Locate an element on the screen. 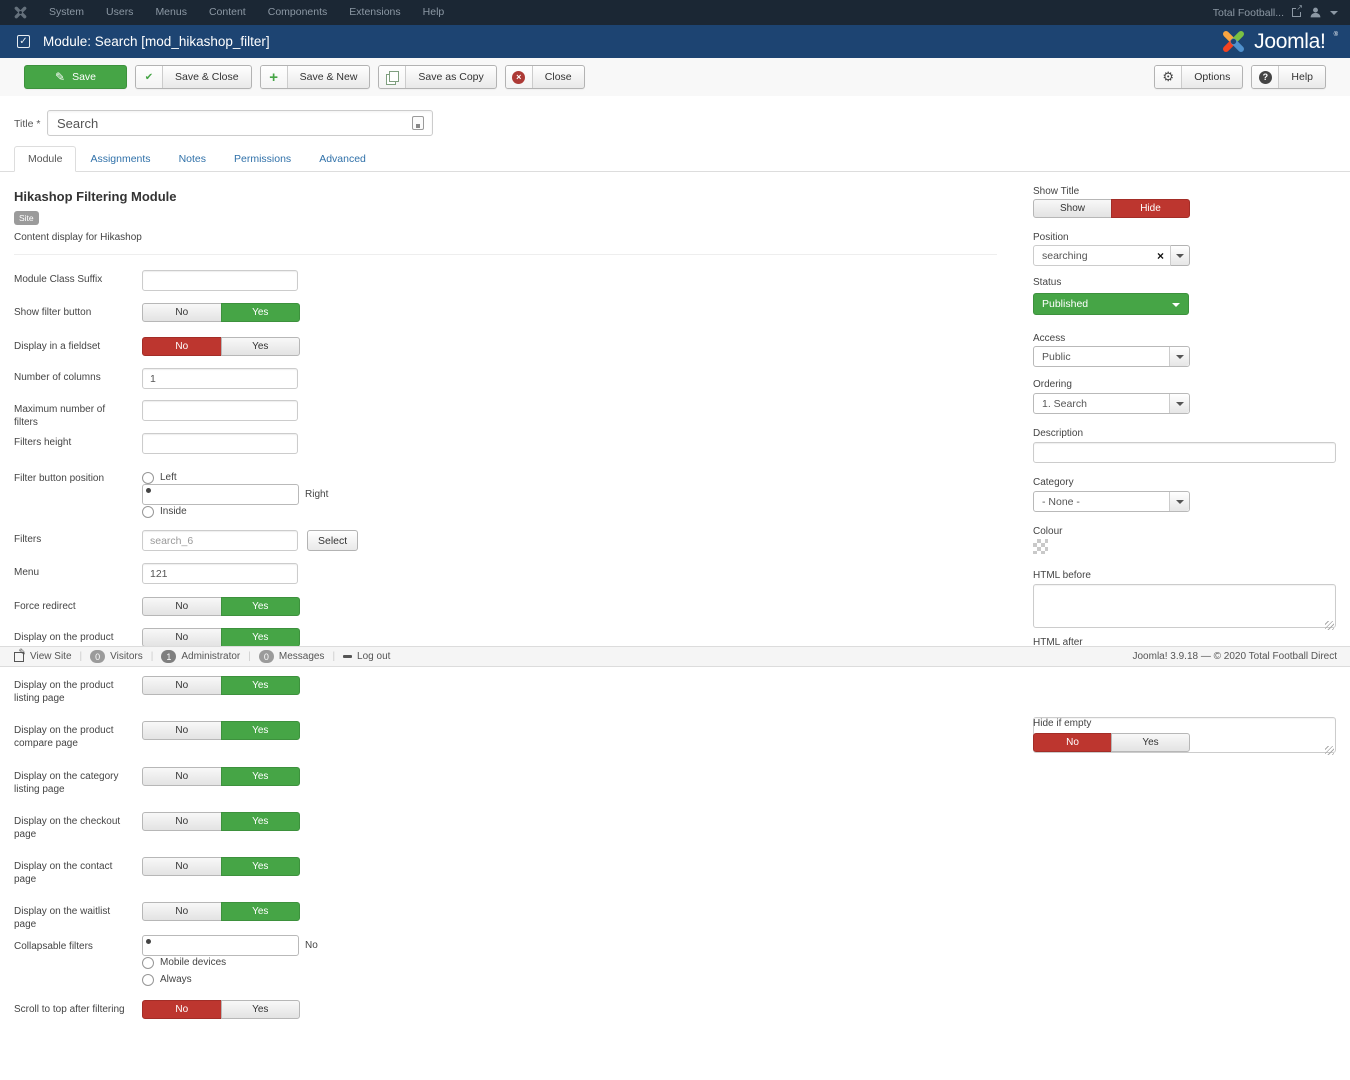 This screenshot has width=1350, height=1080. filters-select-button: Select is located at coordinates (333, 540).